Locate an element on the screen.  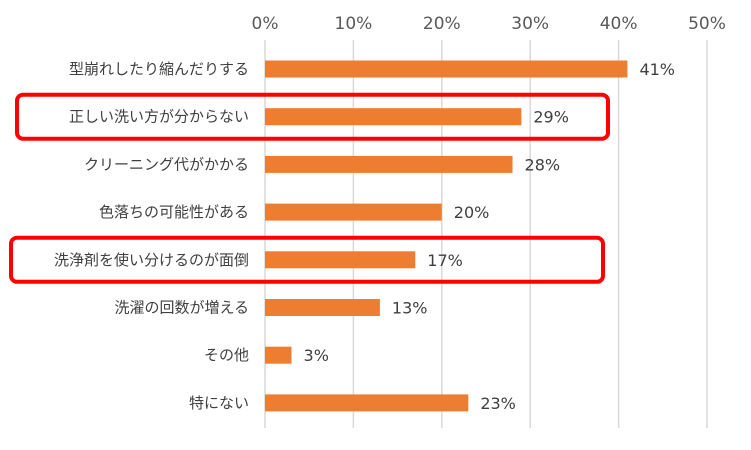
data-label: 20% is located at coordinates (472, 212).